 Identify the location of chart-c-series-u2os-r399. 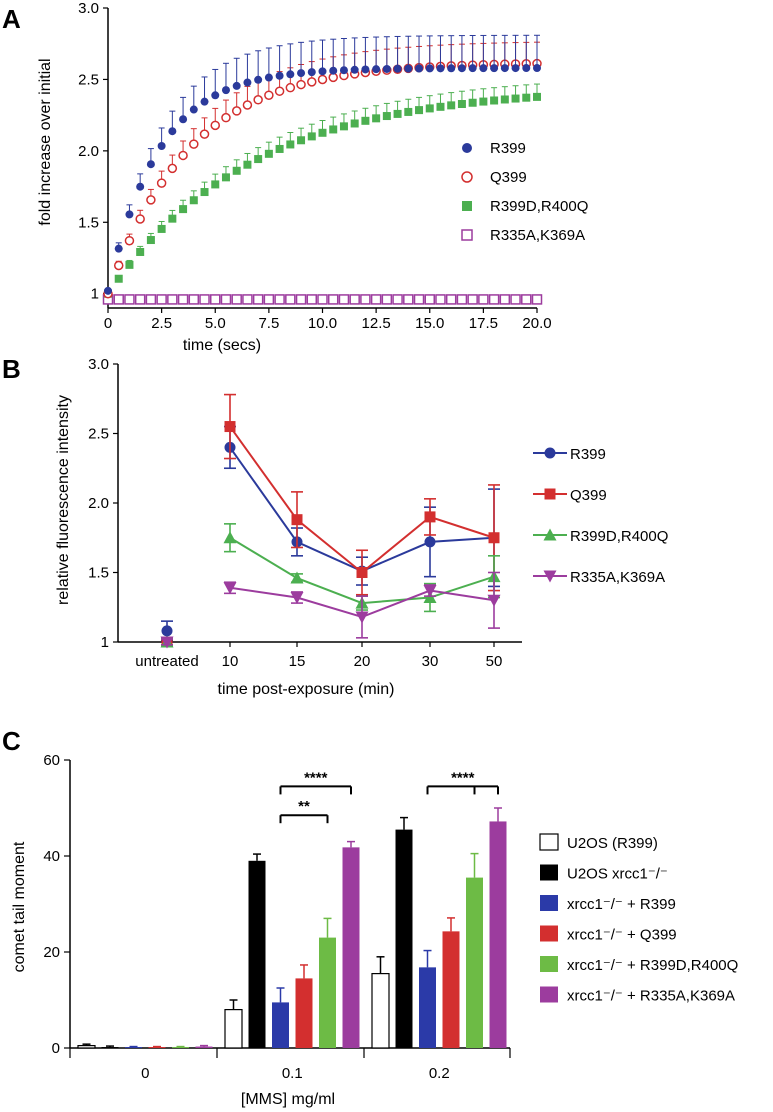
(233, 1002).